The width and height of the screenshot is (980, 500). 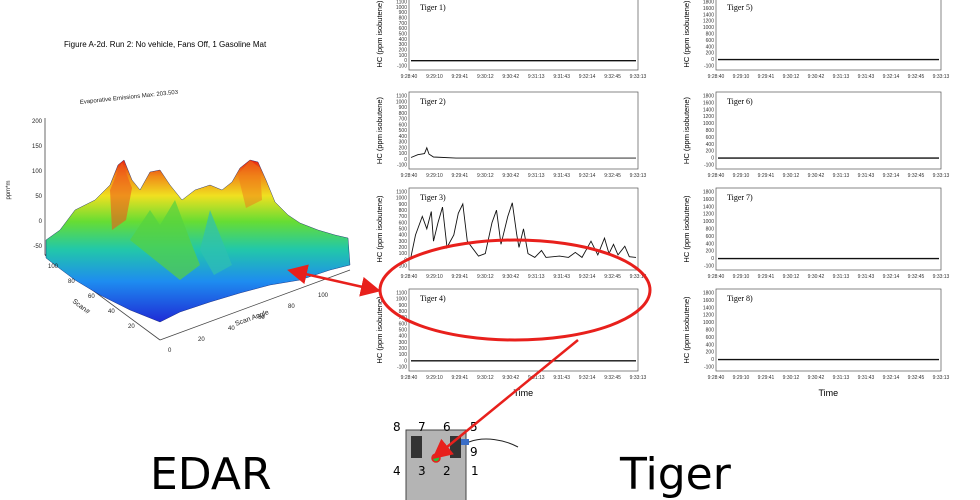 I want to click on edar-surface, so click(x=198, y=241).